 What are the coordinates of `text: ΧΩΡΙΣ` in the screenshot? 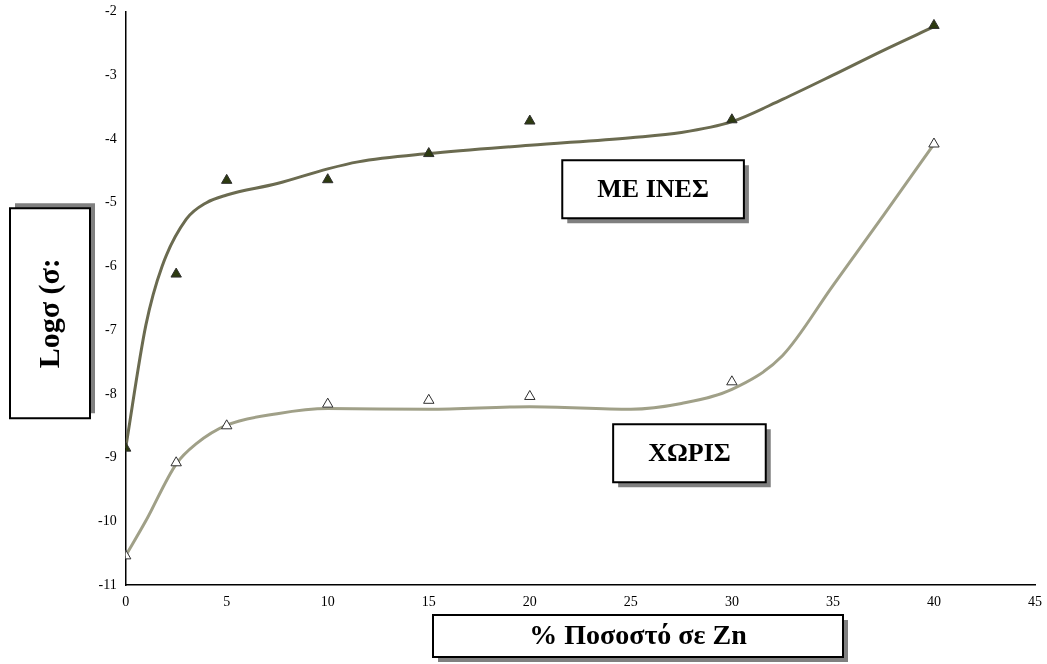 It's located at (689, 452).